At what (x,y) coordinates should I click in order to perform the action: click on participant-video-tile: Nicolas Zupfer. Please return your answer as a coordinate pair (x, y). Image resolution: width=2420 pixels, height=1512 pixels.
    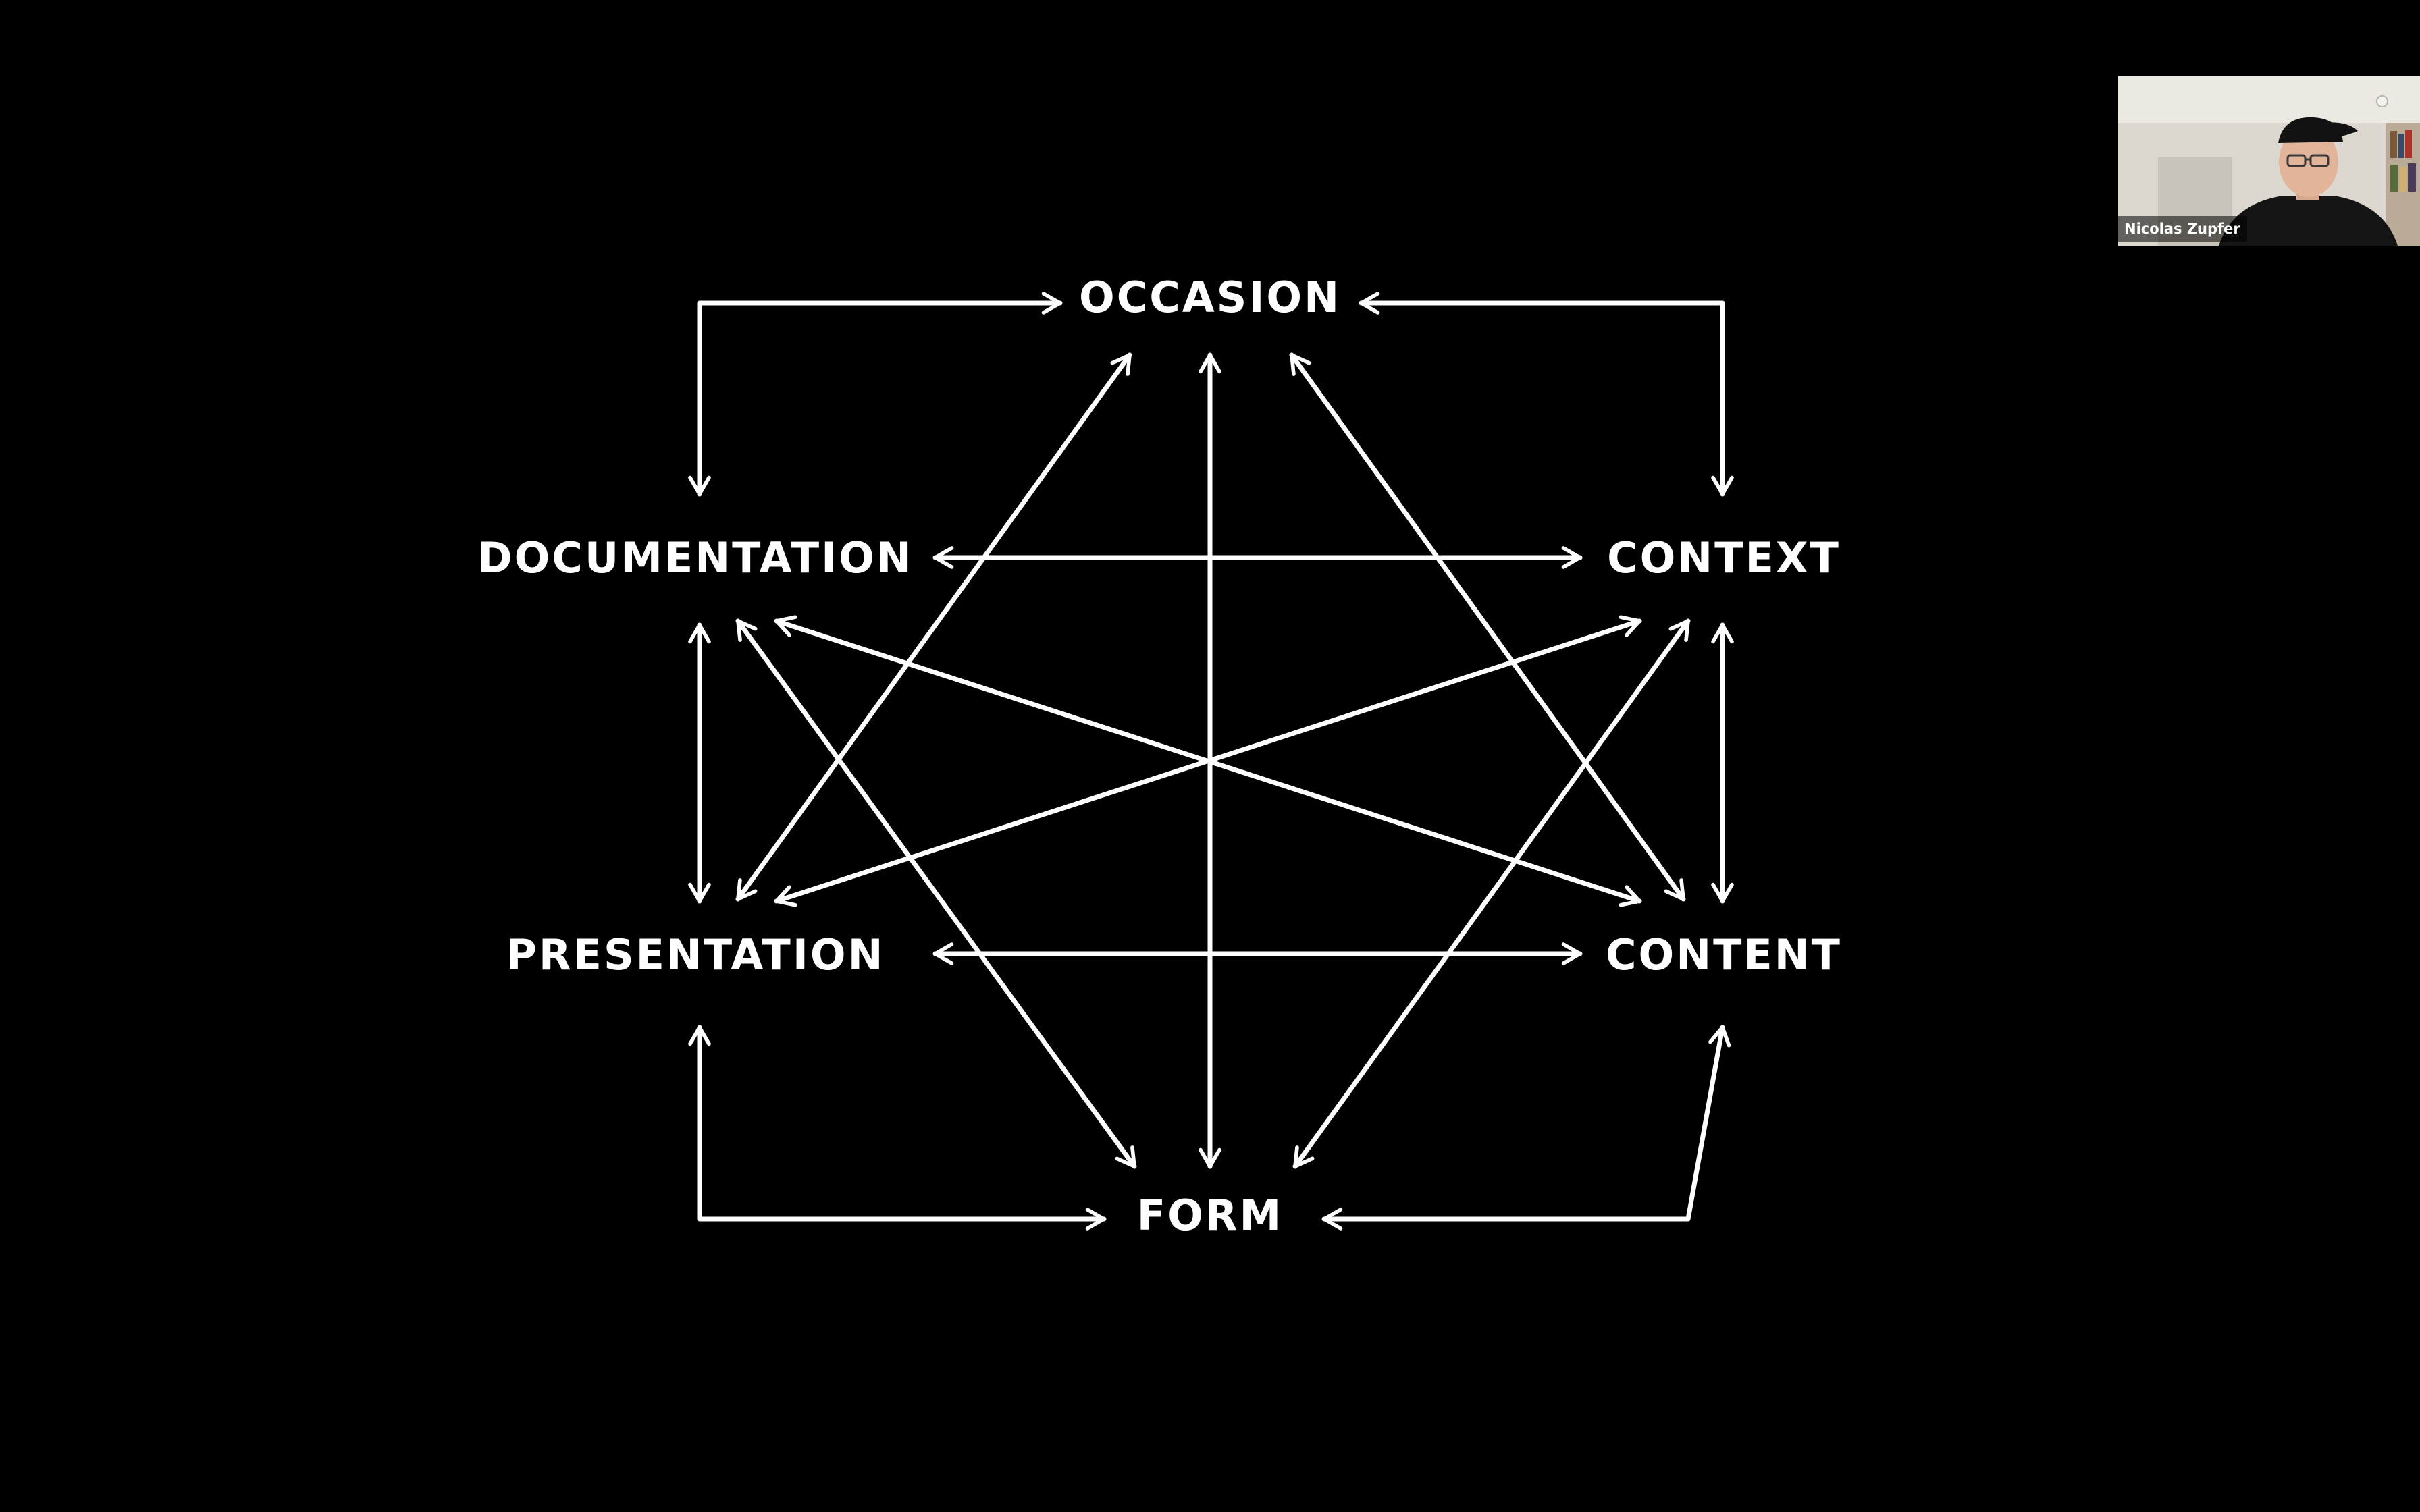
    Looking at the image, I should click on (2269, 161).